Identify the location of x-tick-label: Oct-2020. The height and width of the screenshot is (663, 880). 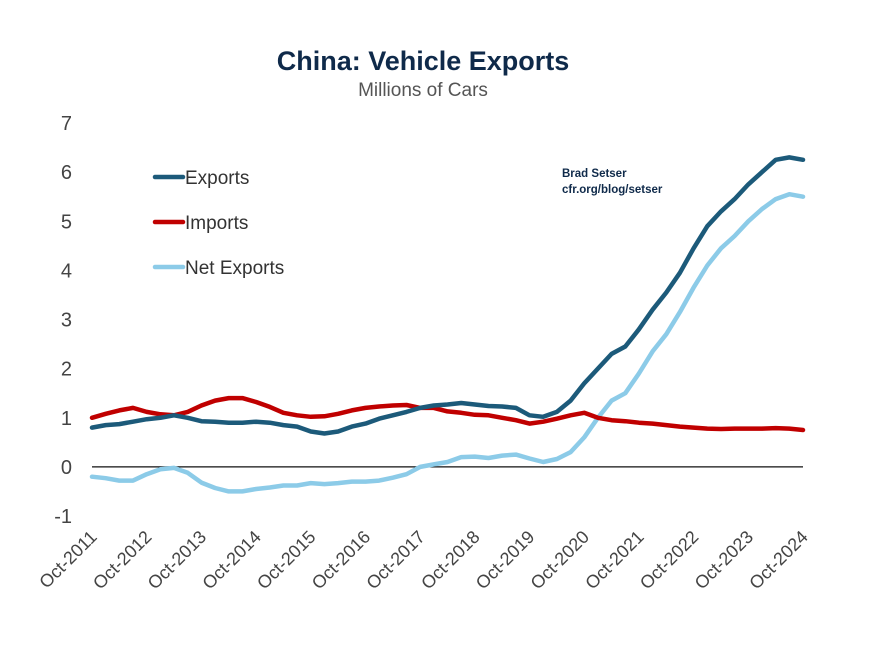
(560, 560).